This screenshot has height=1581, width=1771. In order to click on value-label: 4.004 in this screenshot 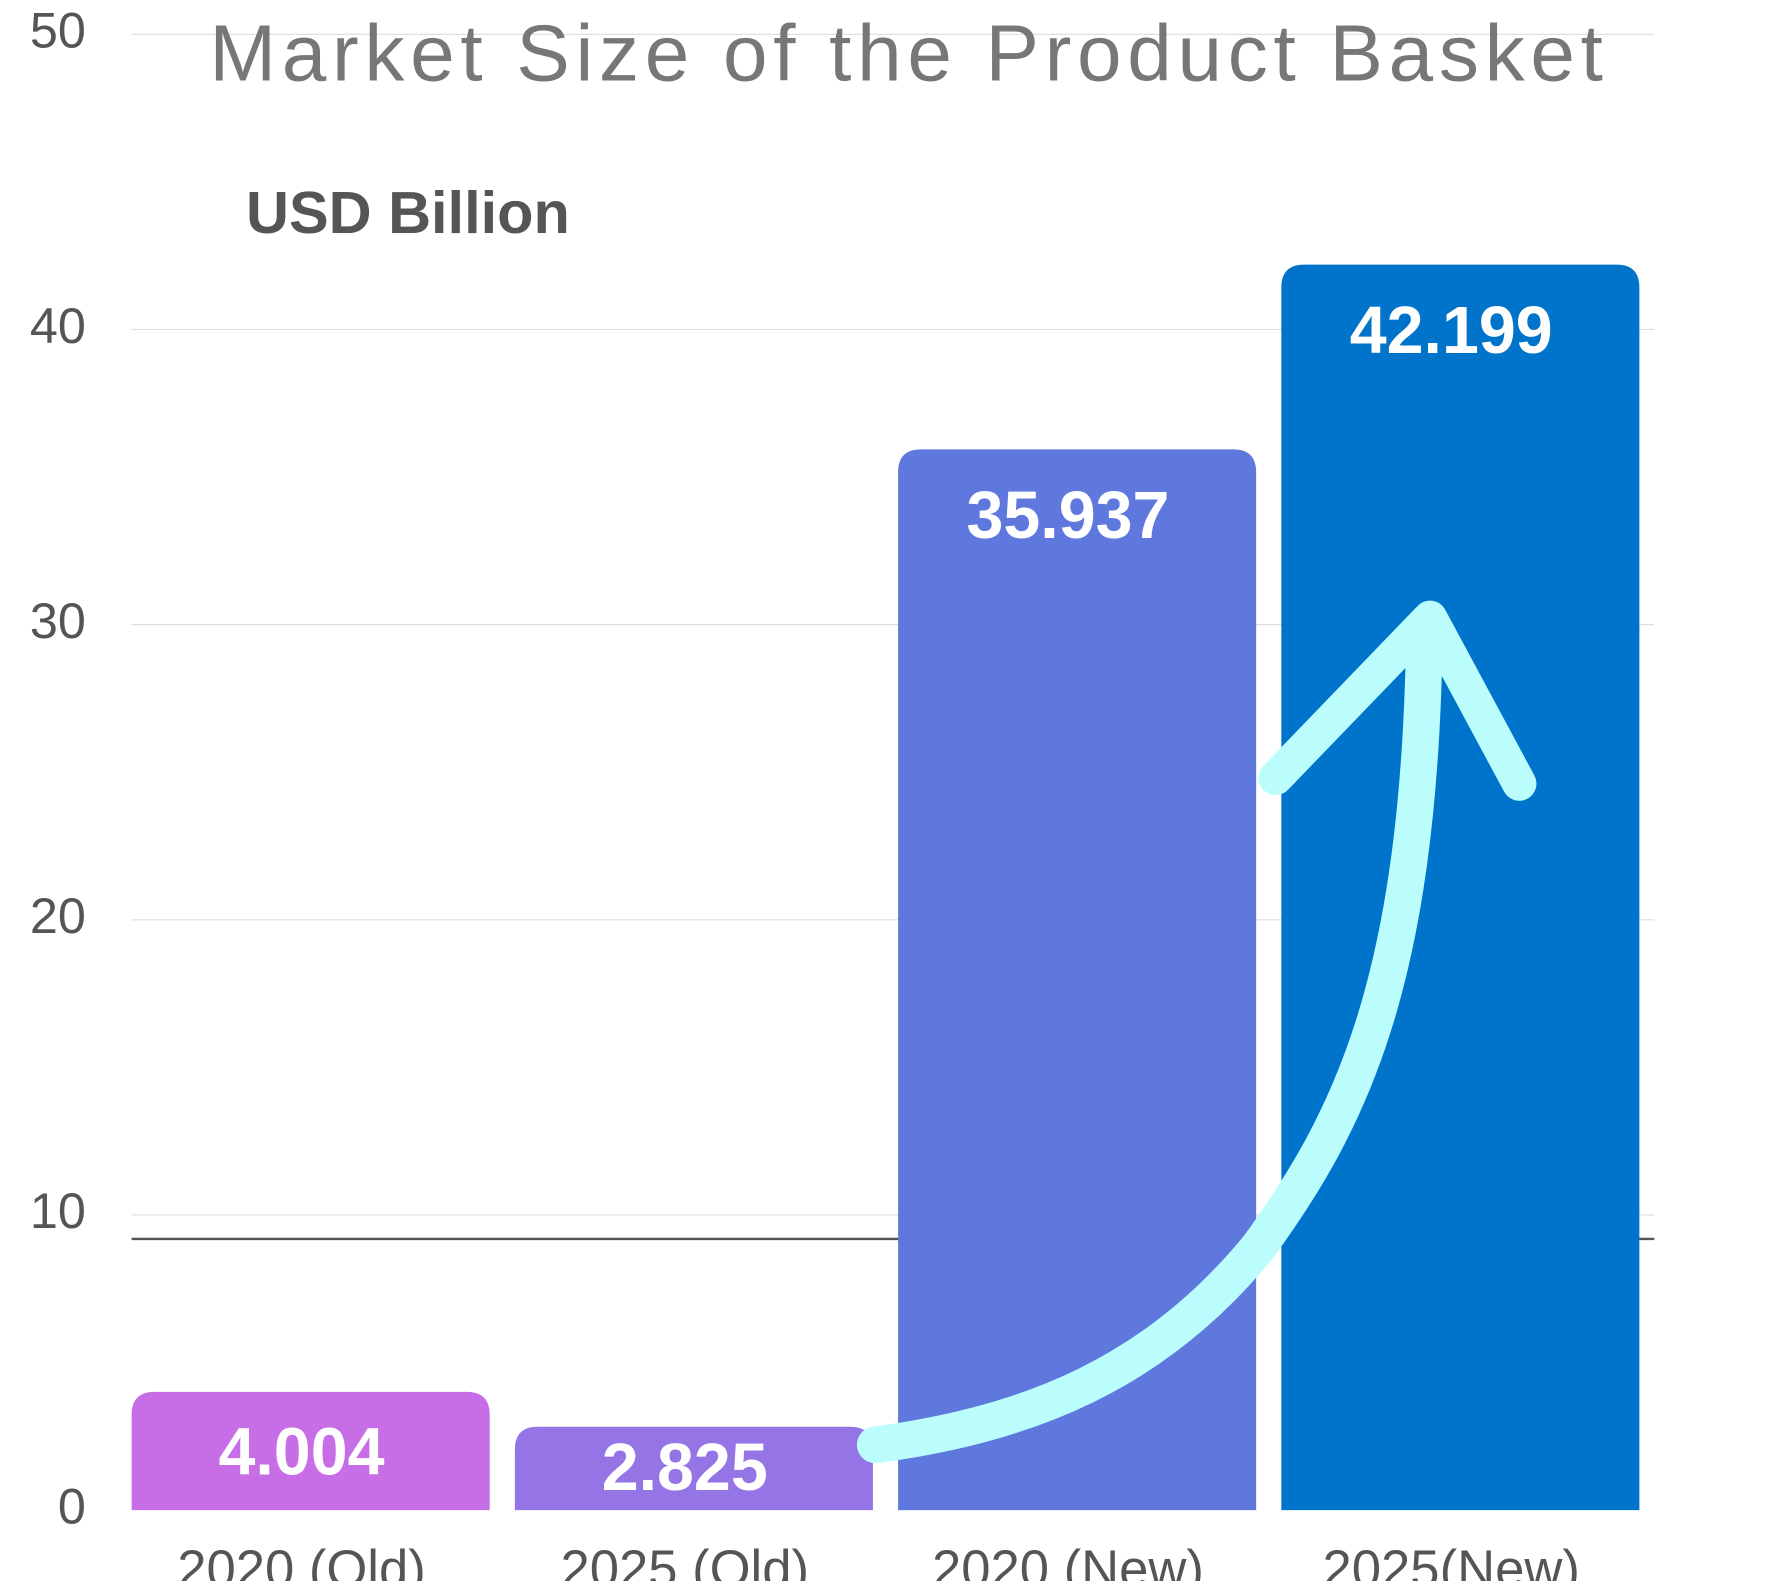, I will do `click(301, 1452)`.